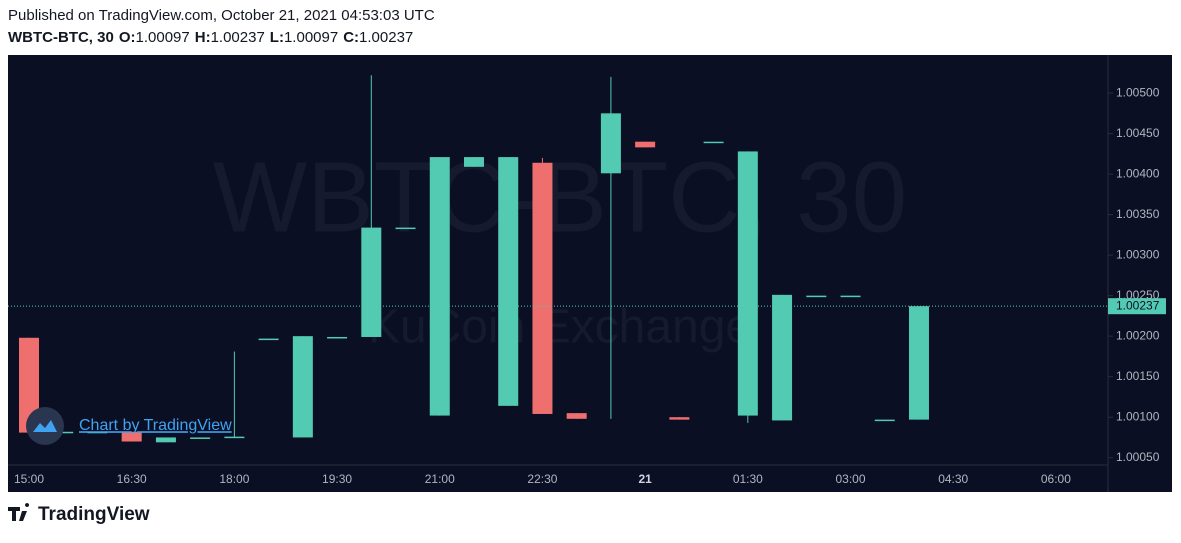 The width and height of the screenshot is (1181, 543). What do you see at coordinates (351, 37) in the screenshot?
I see `legend-key: C:` at bounding box center [351, 37].